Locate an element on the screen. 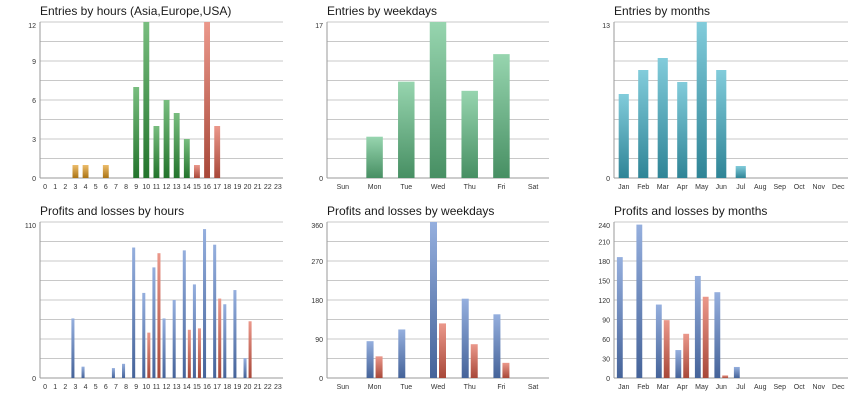  x-tick-label: 15 is located at coordinates (197, 387).